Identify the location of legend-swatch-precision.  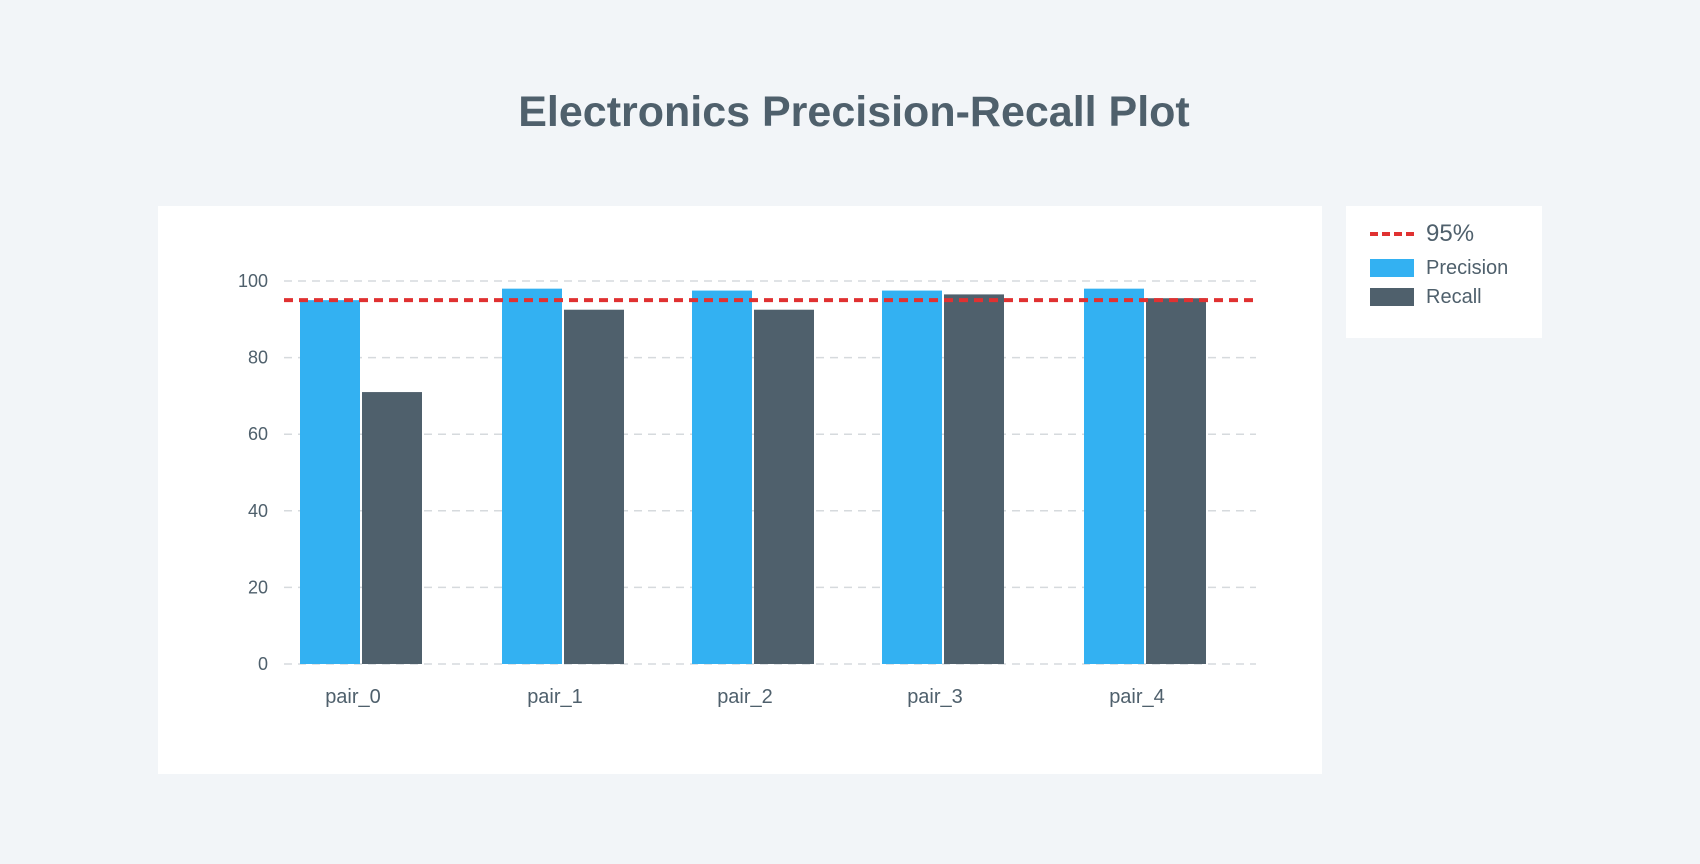
(1392, 268).